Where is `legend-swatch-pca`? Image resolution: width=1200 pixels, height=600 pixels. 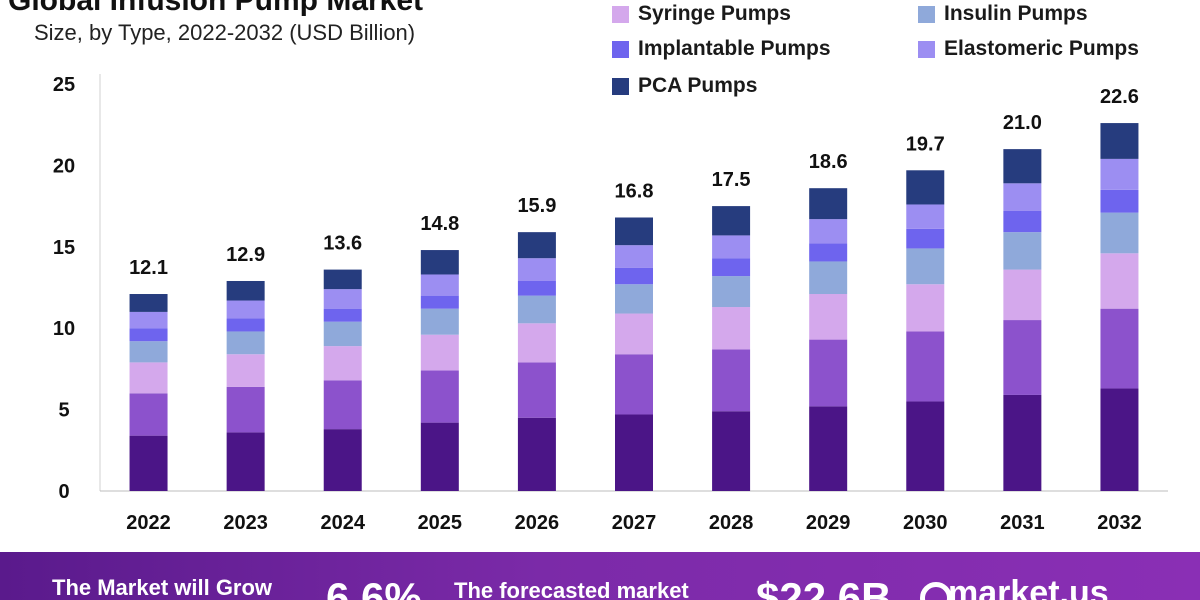 legend-swatch-pca is located at coordinates (620, 86).